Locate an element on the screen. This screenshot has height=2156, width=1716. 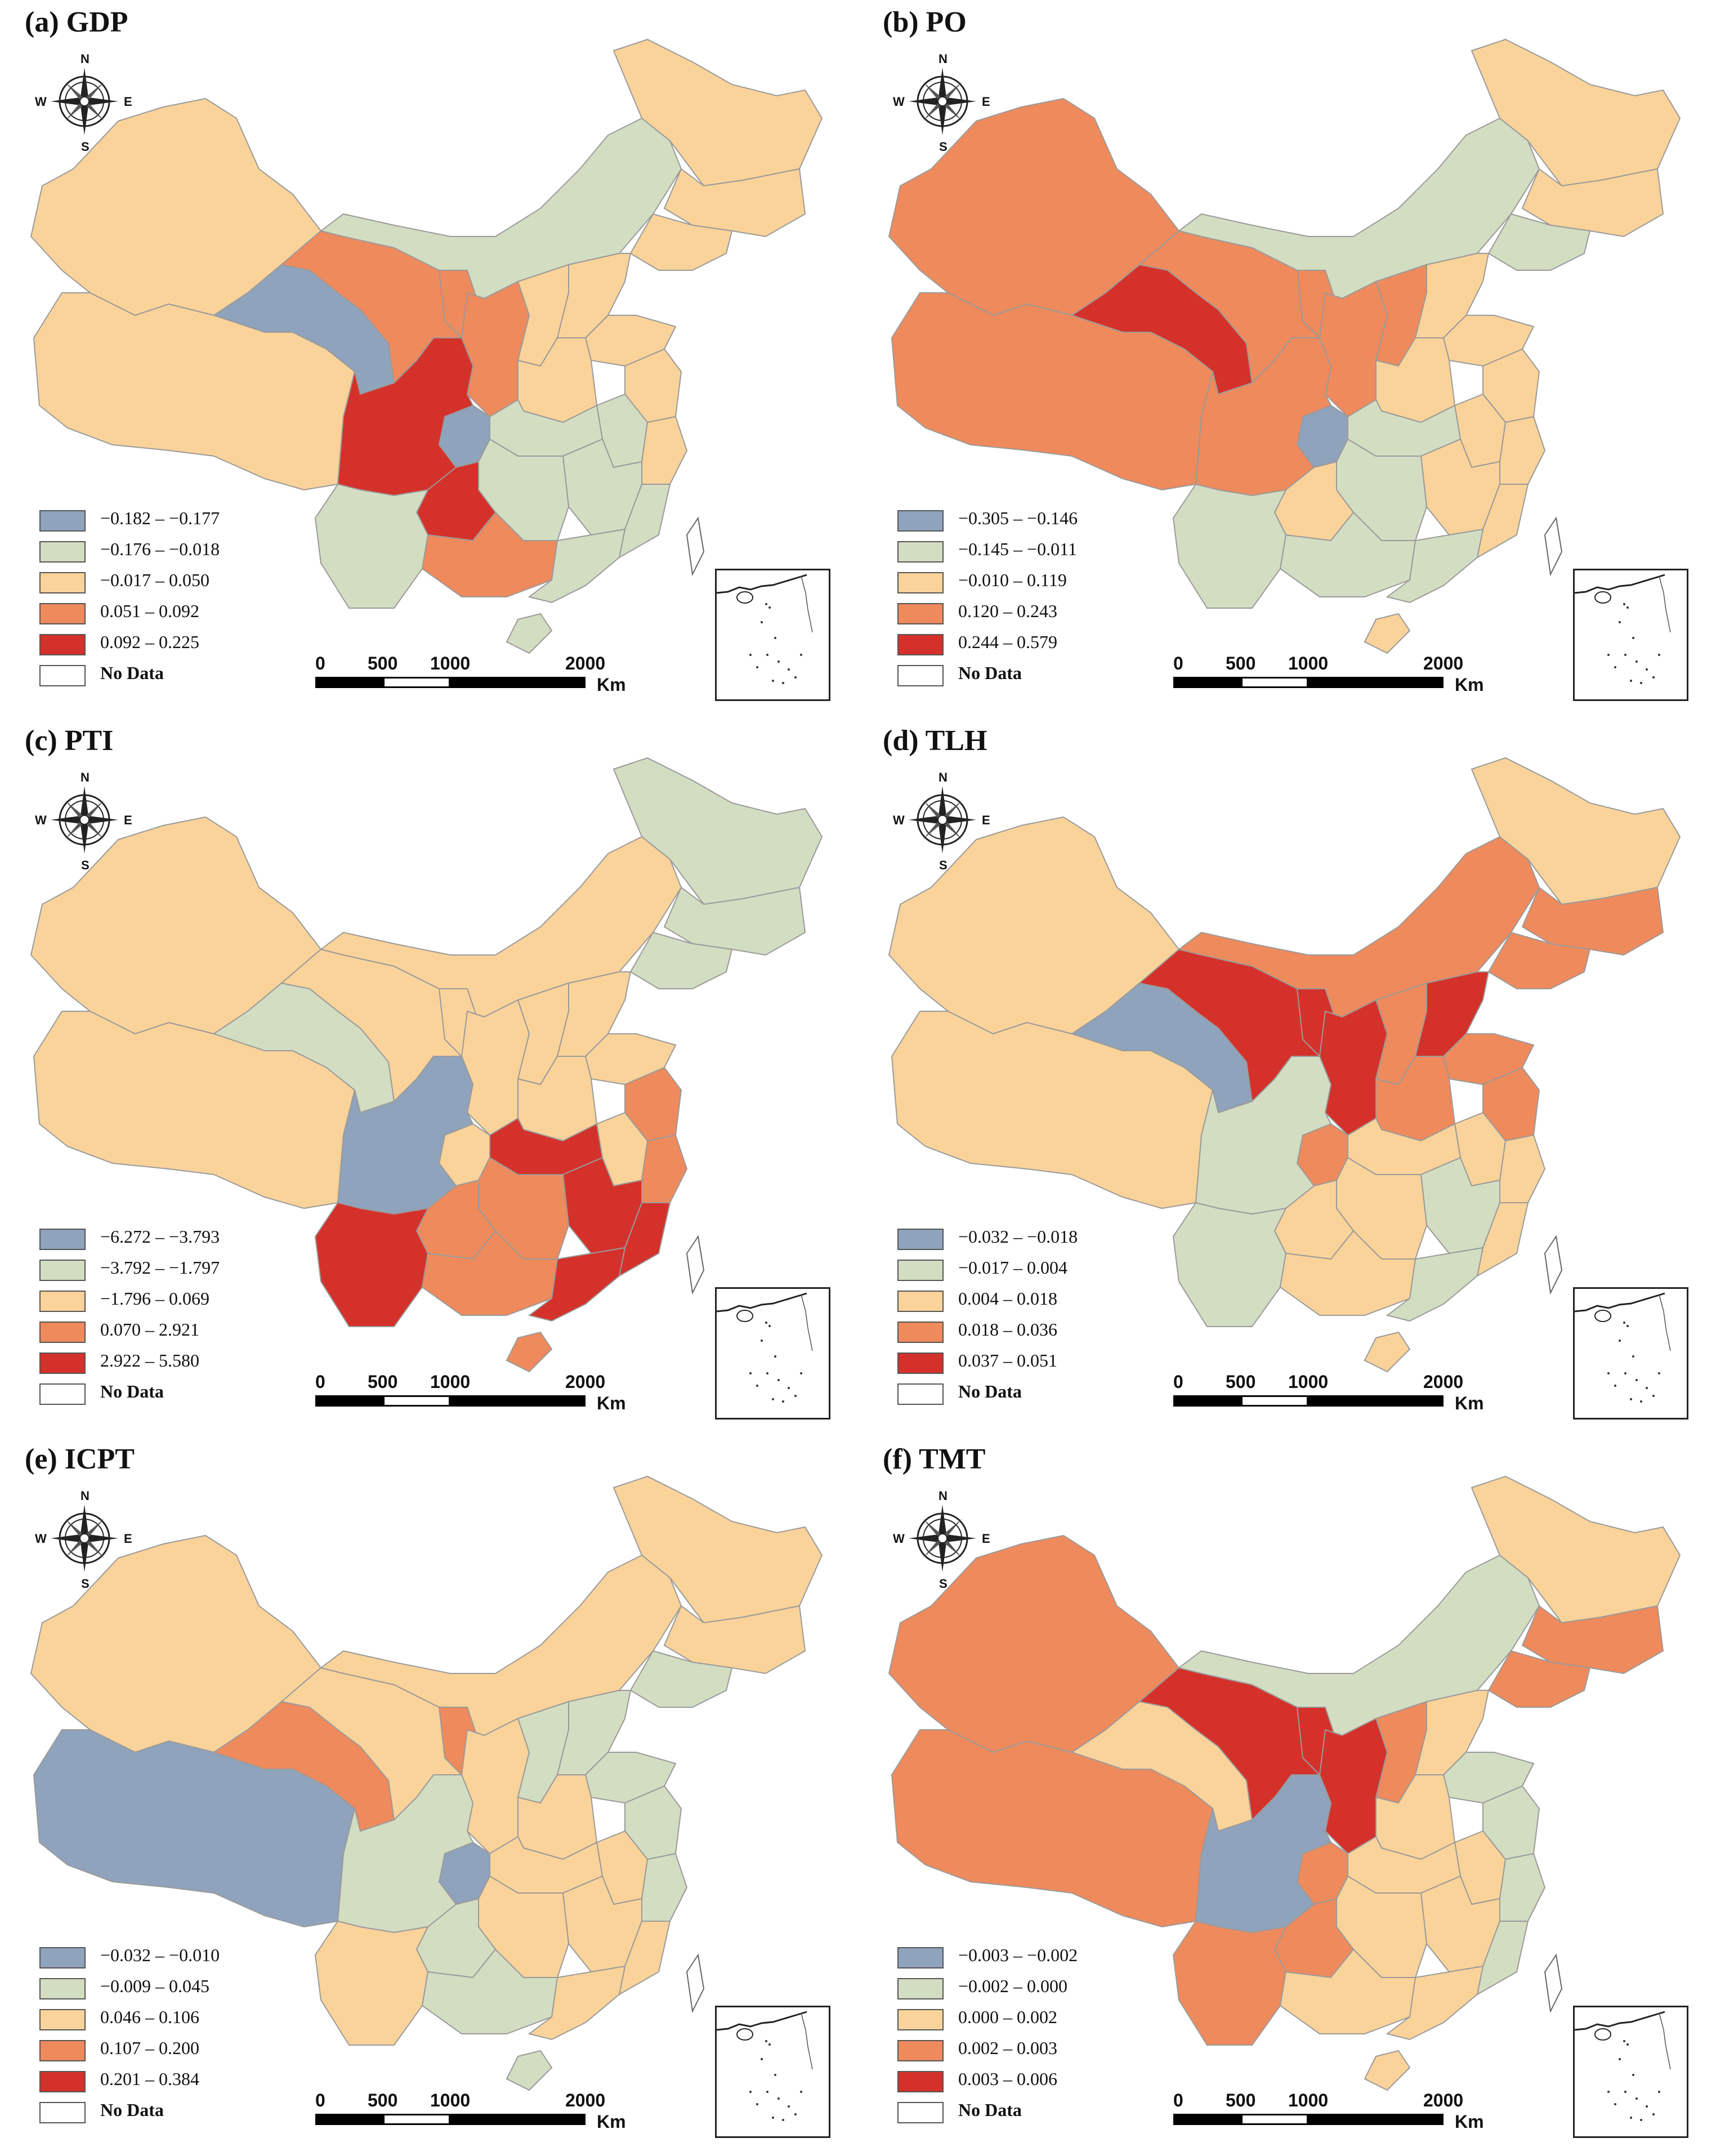
legend-label: 0.092 – 0.225 is located at coordinates (149, 642).